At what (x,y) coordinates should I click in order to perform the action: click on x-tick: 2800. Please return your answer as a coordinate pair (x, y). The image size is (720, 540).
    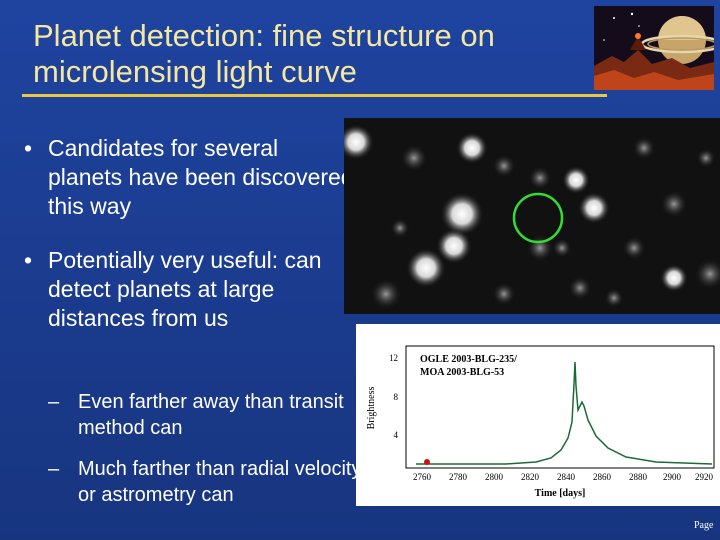
    Looking at the image, I should click on (494, 477).